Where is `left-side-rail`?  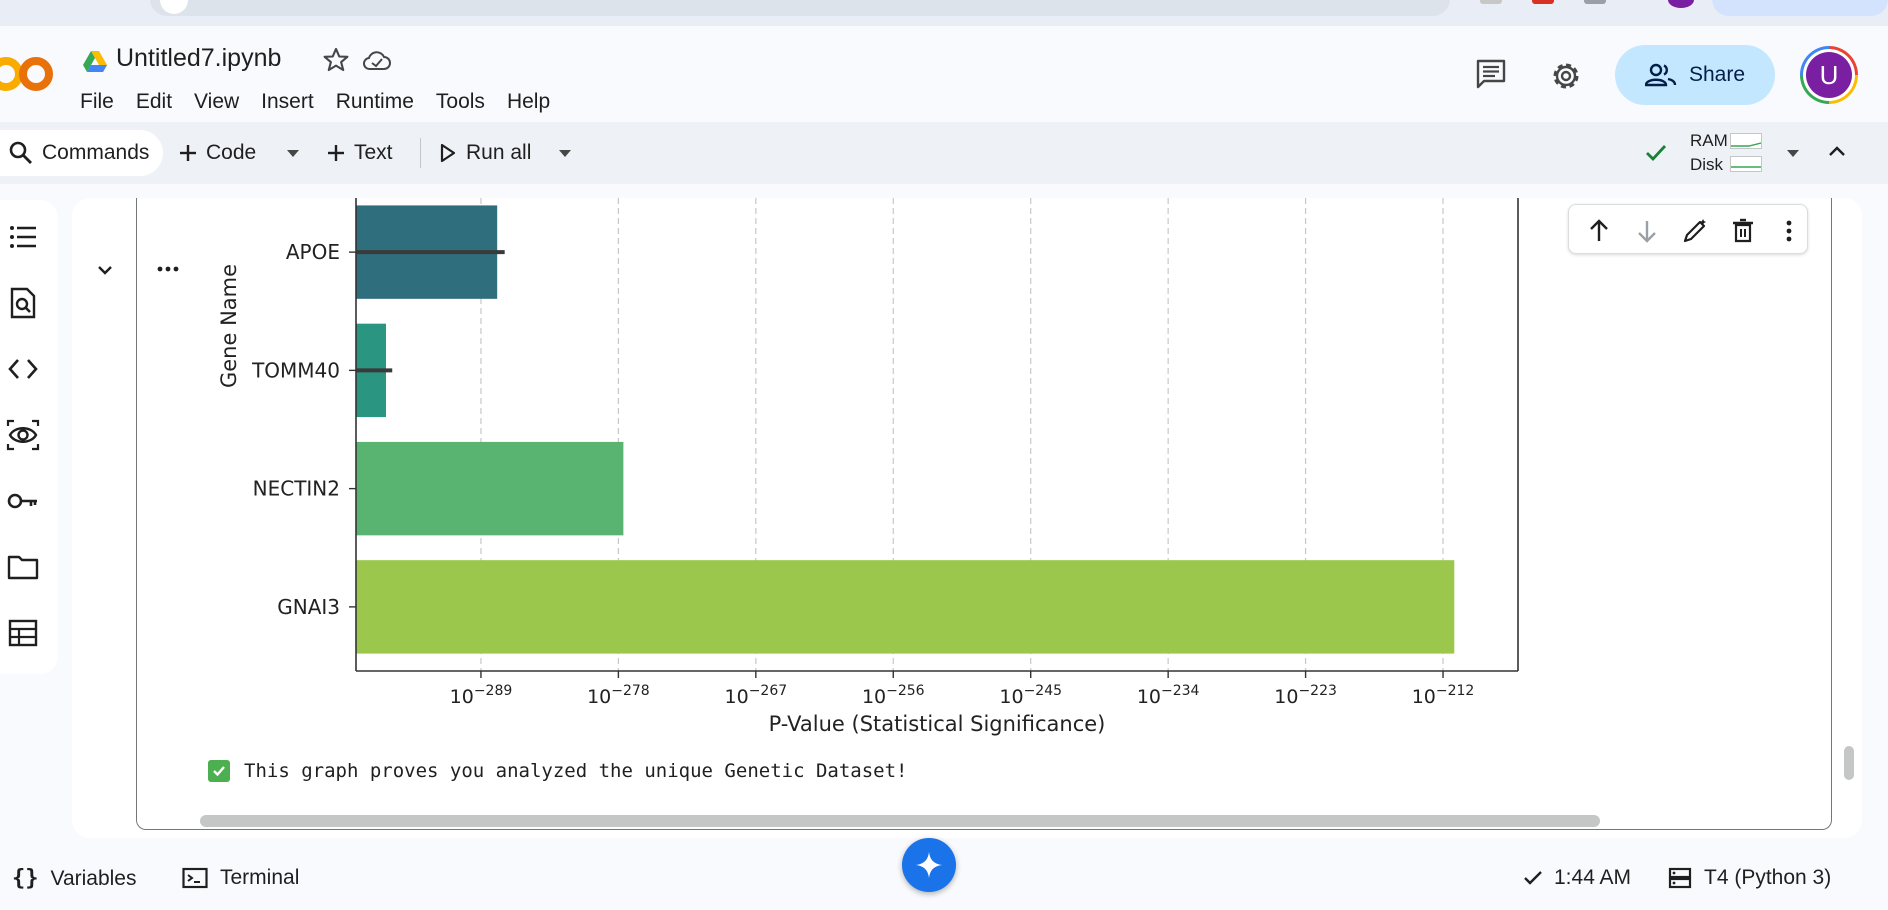 left-side-rail is located at coordinates (29, 437).